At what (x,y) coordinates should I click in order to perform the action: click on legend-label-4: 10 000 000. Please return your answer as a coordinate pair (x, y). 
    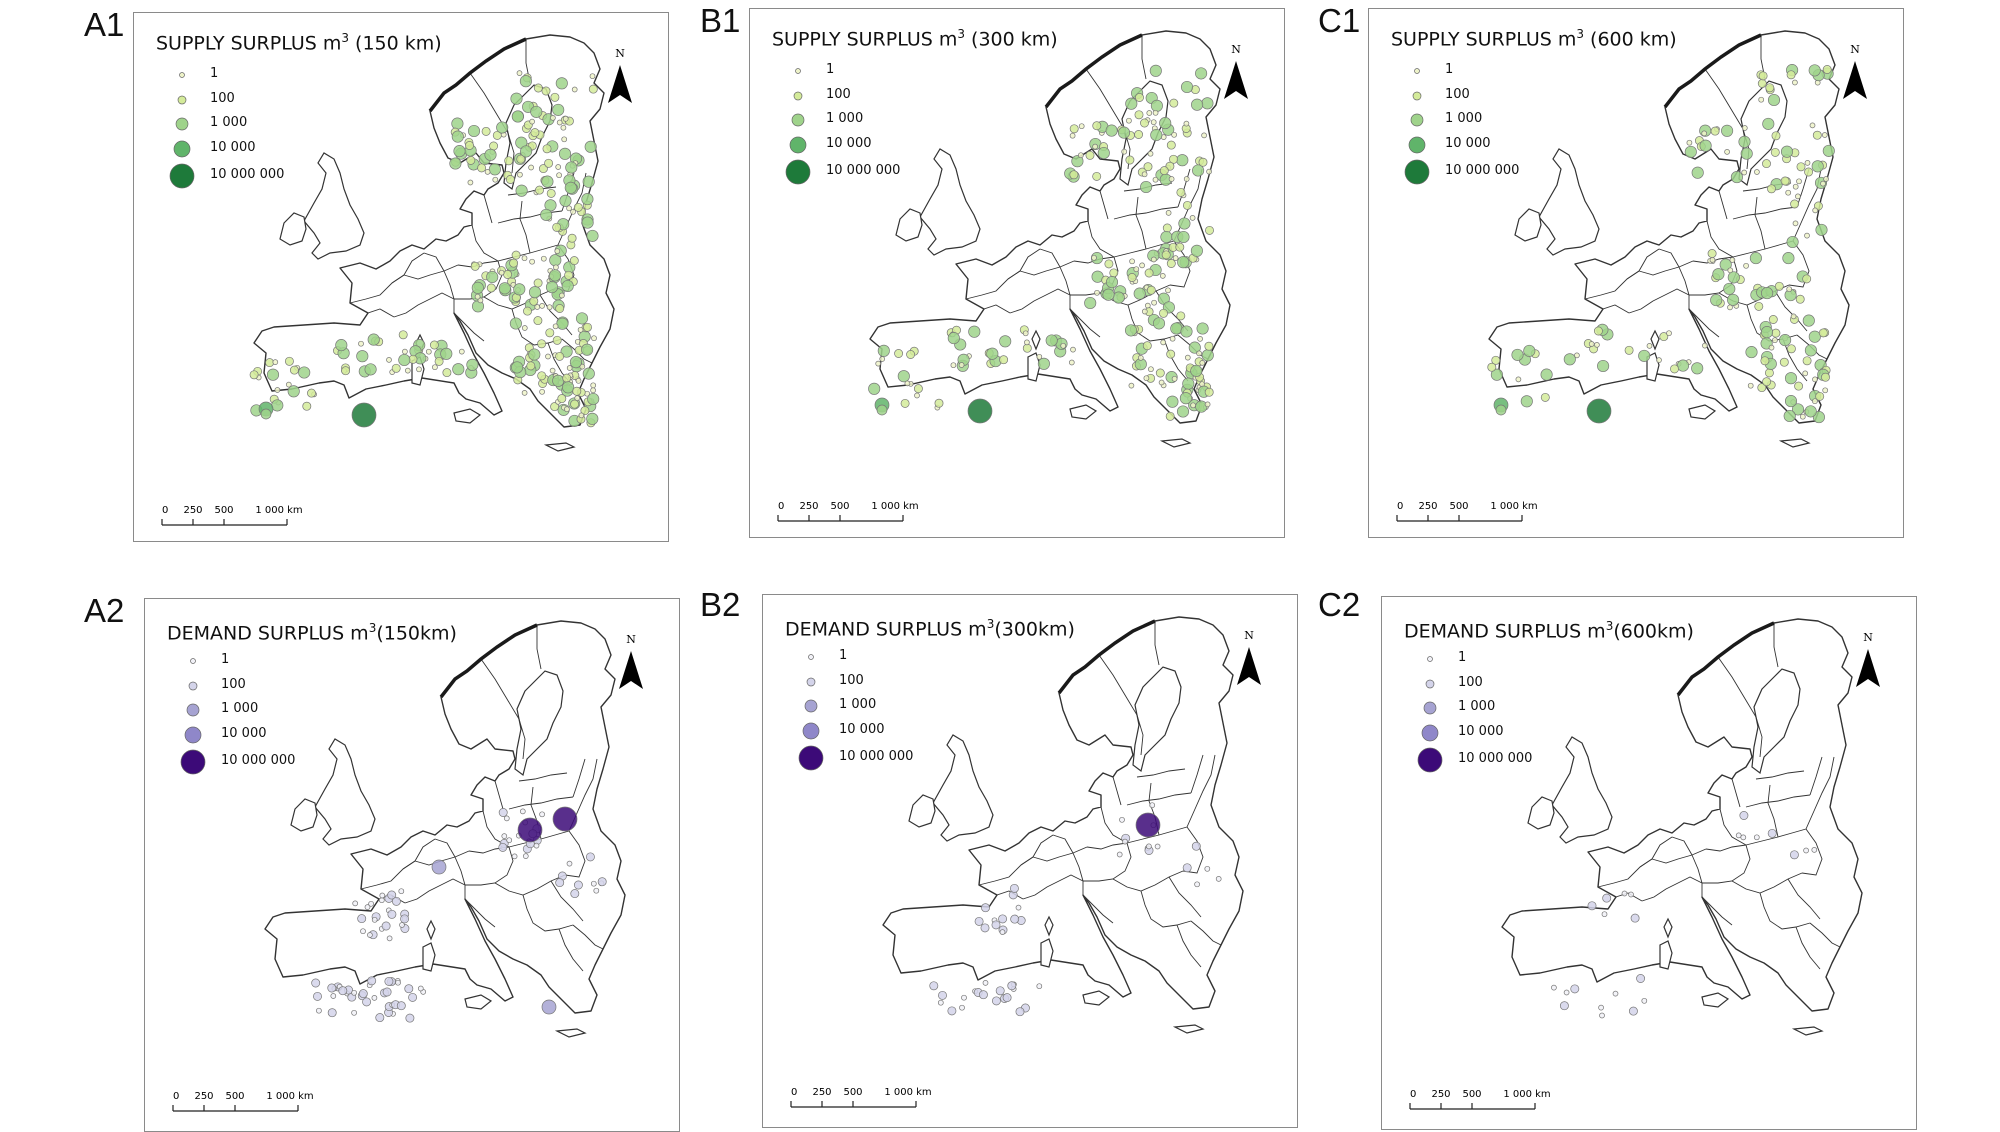
    Looking at the image, I should click on (1495, 758).